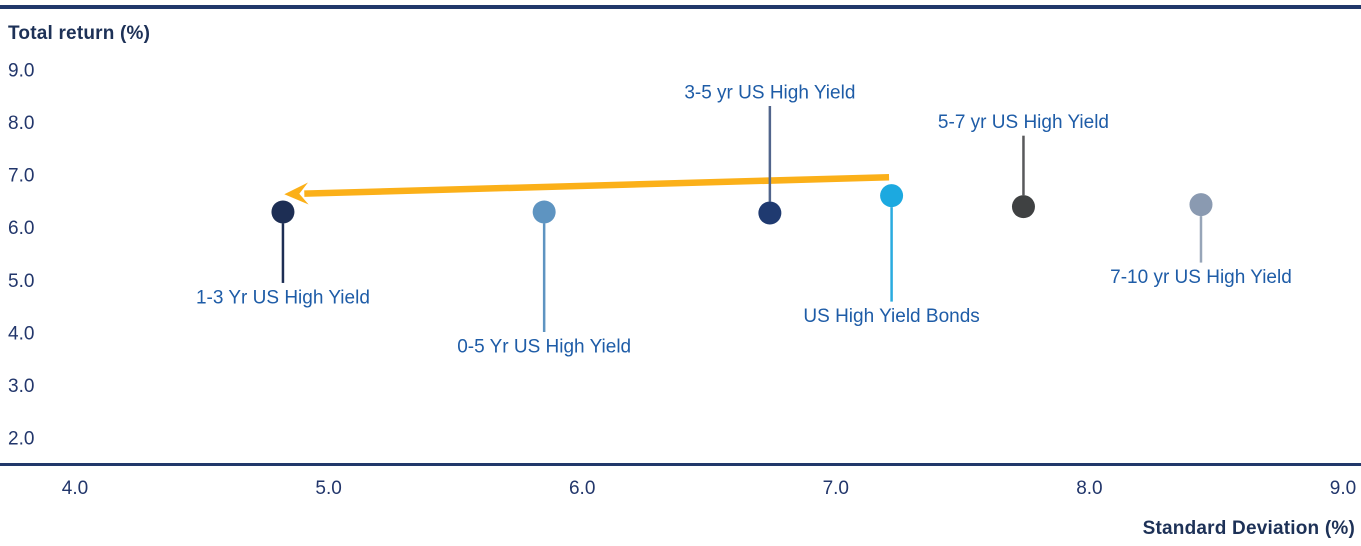 The height and width of the screenshot is (546, 1361). What do you see at coordinates (1023, 122) in the screenshot?
I see `point-label: 5-7 yr US High Yield` at bounding box center [1023, 122].